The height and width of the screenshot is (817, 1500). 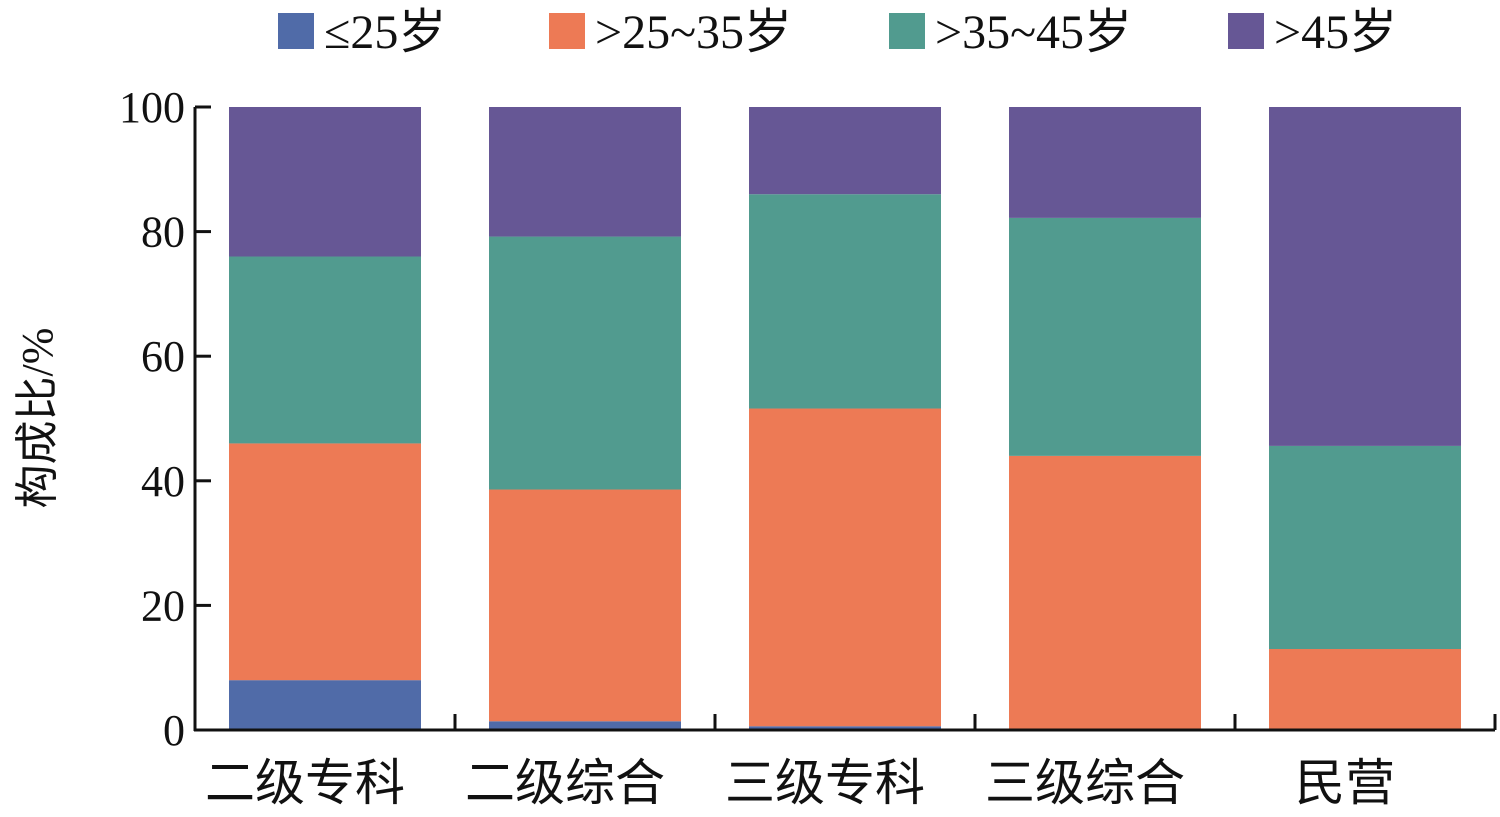 I want to click on y-tick-label: 100, so click(x=152, y=107).